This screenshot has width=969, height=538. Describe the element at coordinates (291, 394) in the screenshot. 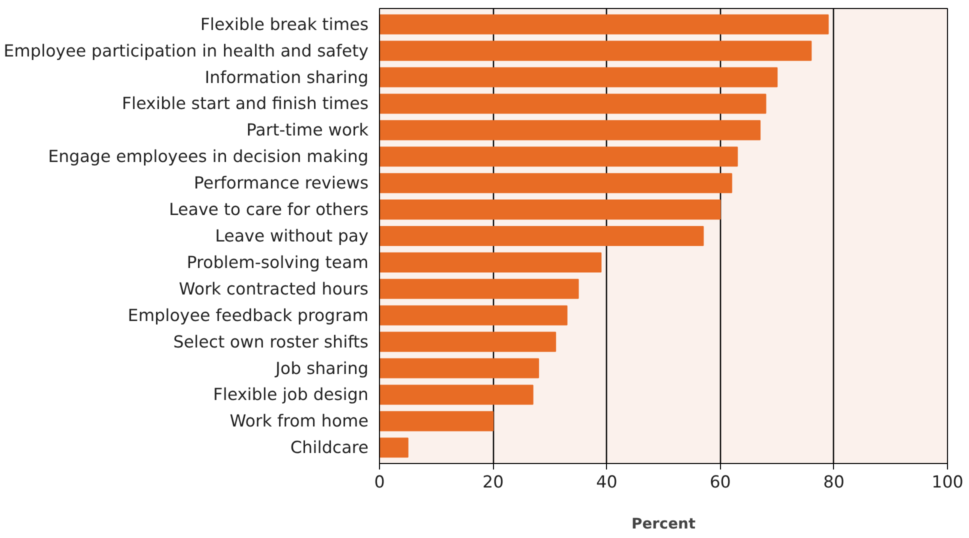

I see `y-tick-label: Flexible job design` at that location.